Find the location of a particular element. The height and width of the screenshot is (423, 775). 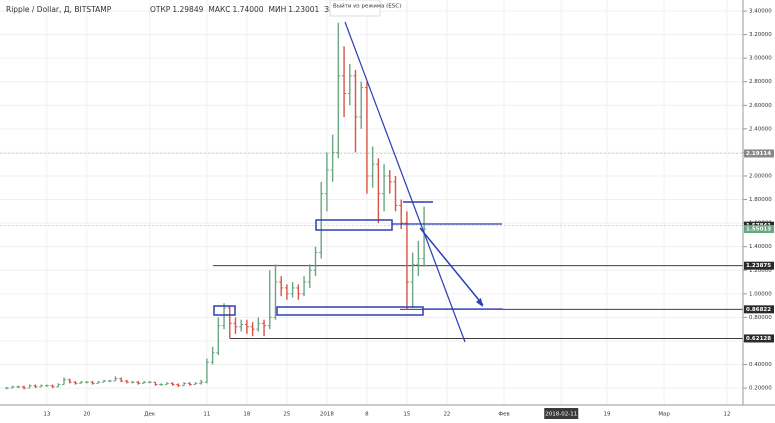

y-tick-label: 2.60000 is located at coordinates (760, 106).